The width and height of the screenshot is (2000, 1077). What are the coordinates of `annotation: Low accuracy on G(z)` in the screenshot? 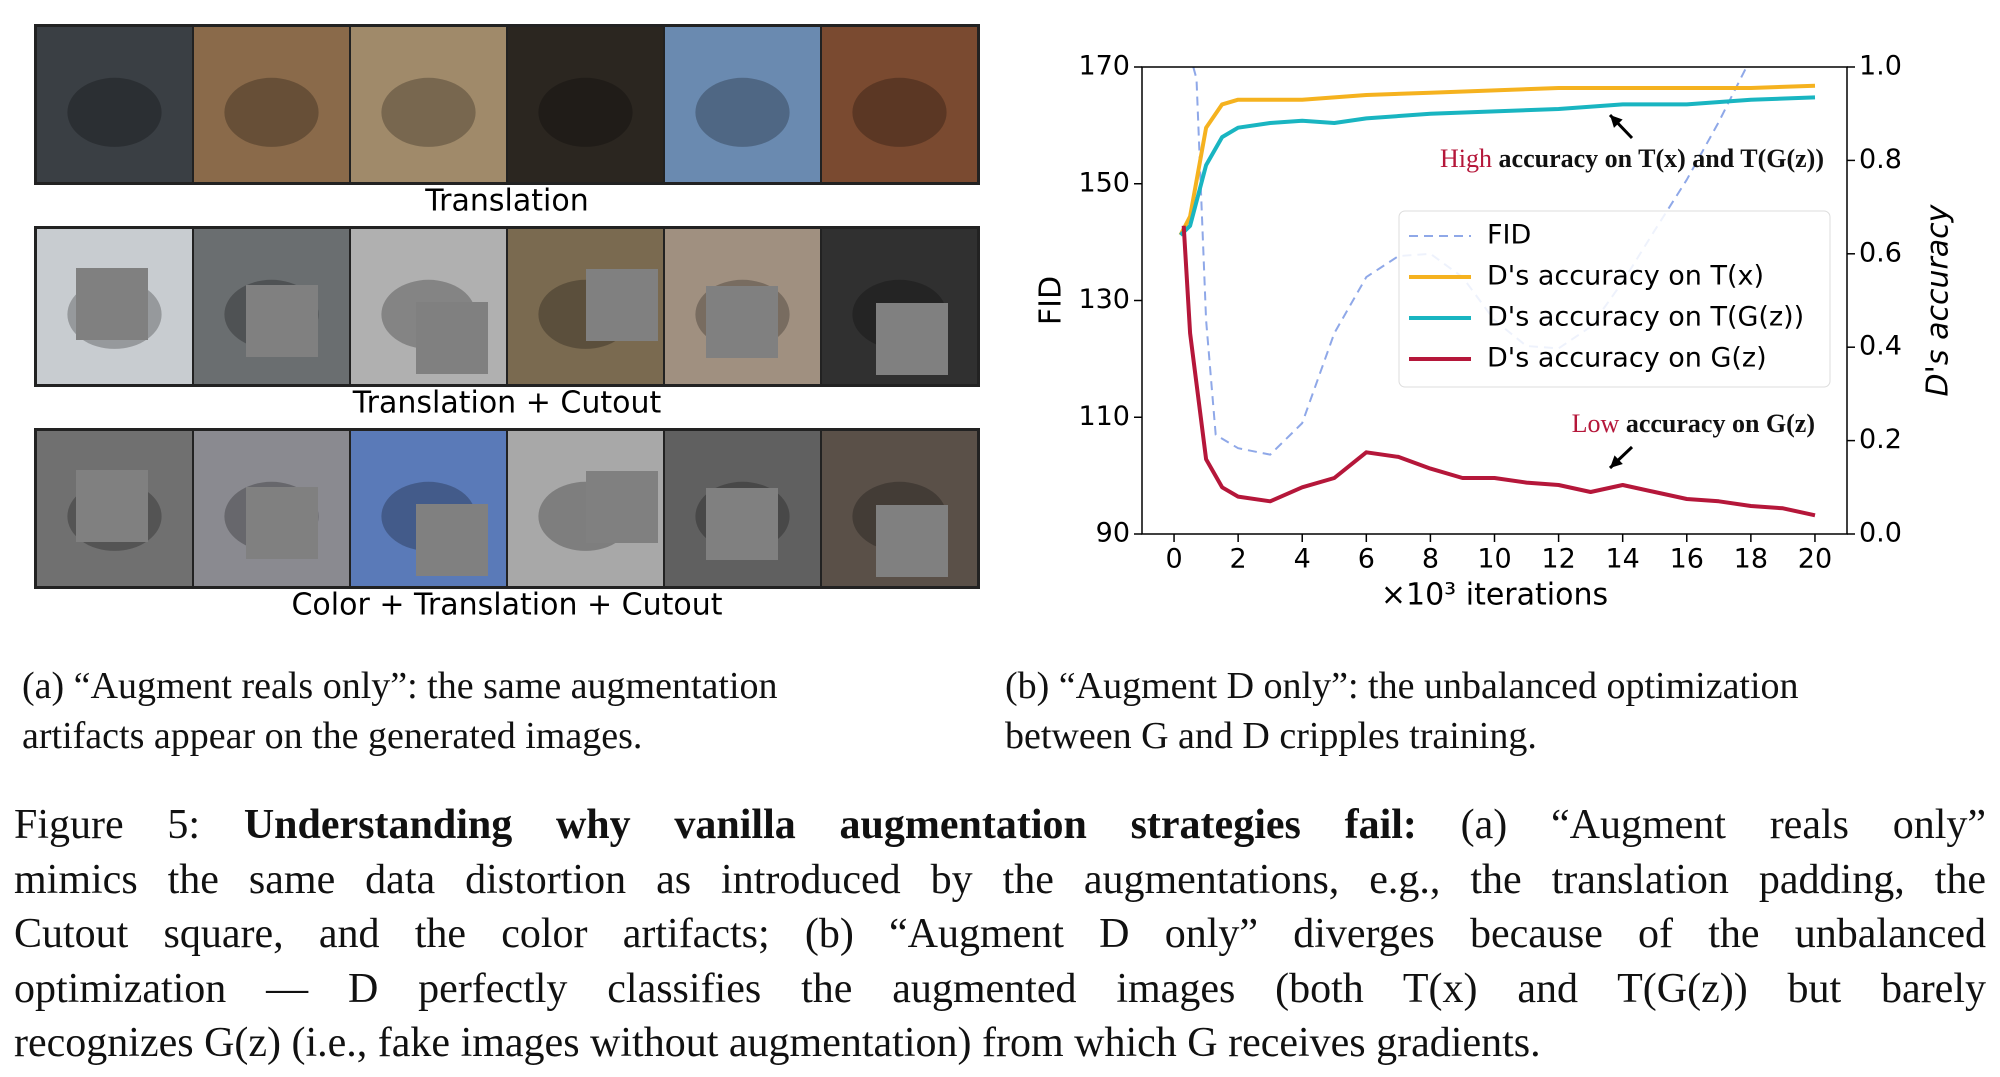 It's located at (1693, 423).